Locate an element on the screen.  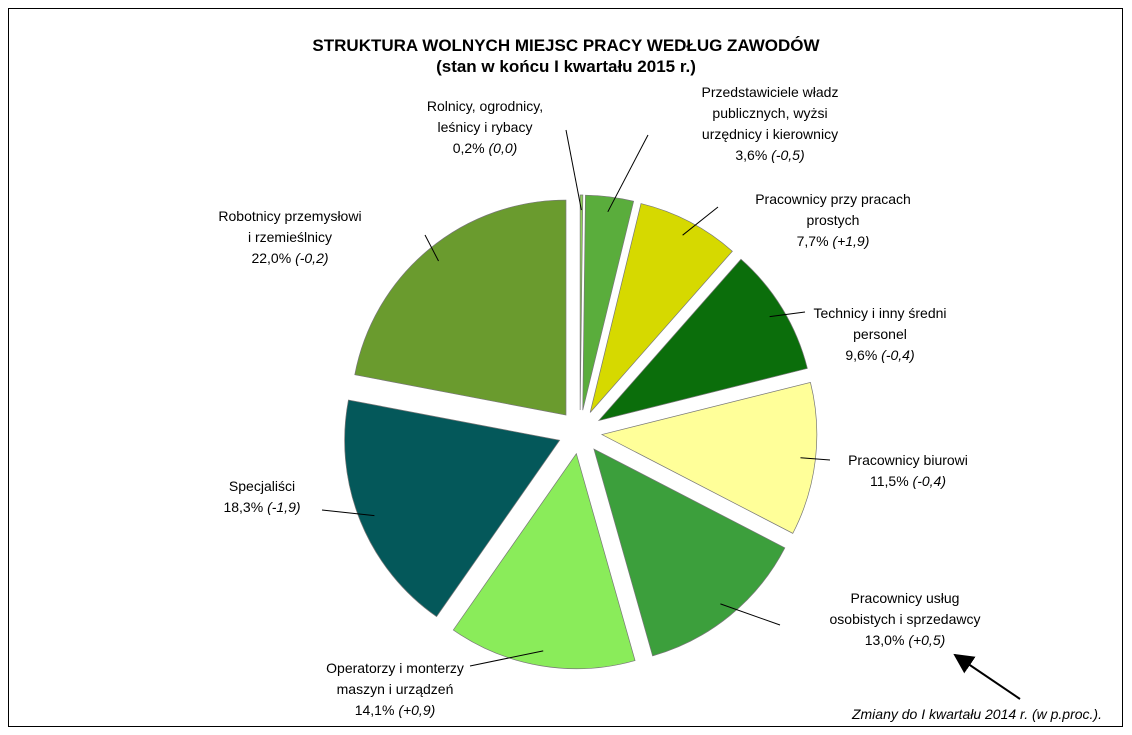
value-label: 0,2% is located at coordinates (468, 148).